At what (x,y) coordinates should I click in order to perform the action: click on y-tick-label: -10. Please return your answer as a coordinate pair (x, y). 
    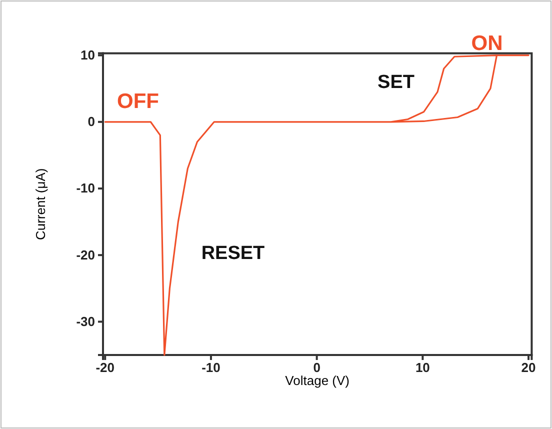
    Looking at the image, I should click on (85, 188).